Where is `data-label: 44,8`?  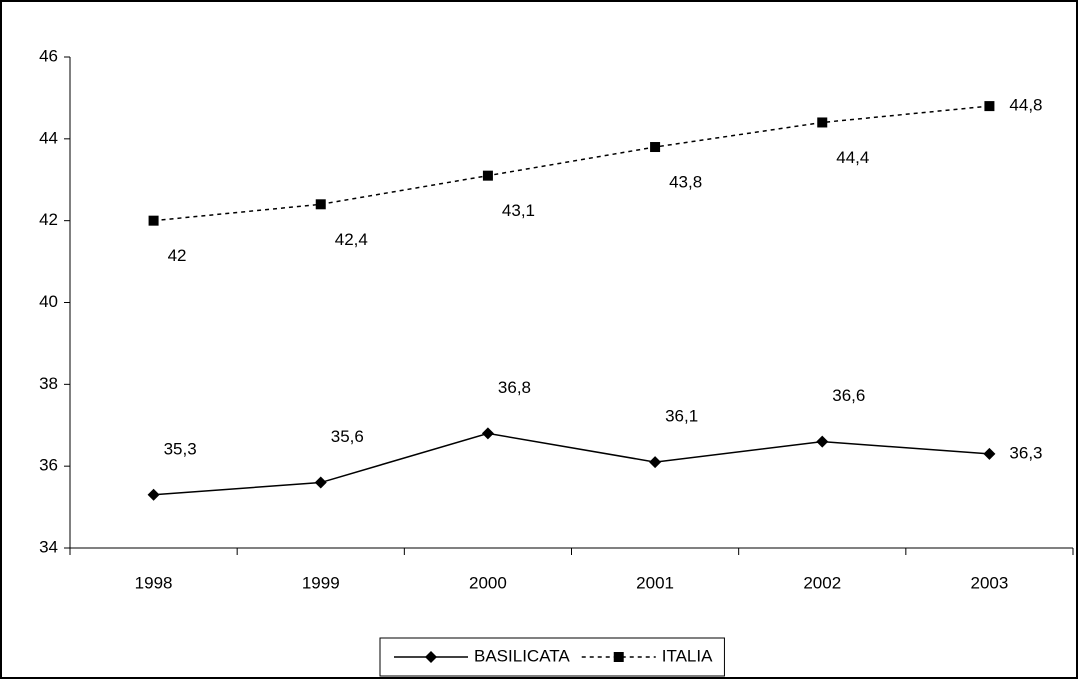 data-label: 44,8 is located at coordinates (1025, 105).